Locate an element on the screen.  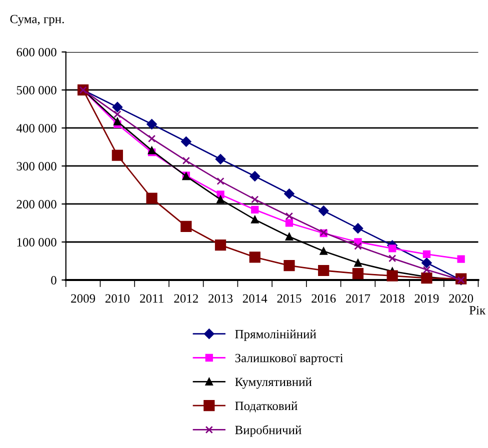
legend-label: Податковий is located at coordinates (266, 406).